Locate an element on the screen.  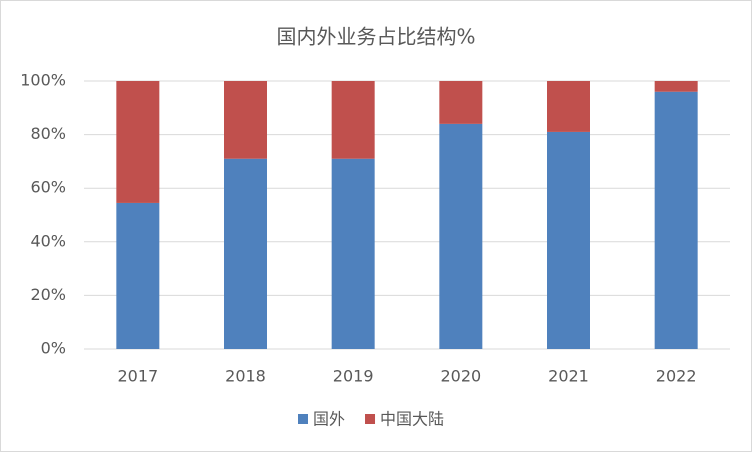
y-tick-label: 60% is located at coordinates (48, 187).